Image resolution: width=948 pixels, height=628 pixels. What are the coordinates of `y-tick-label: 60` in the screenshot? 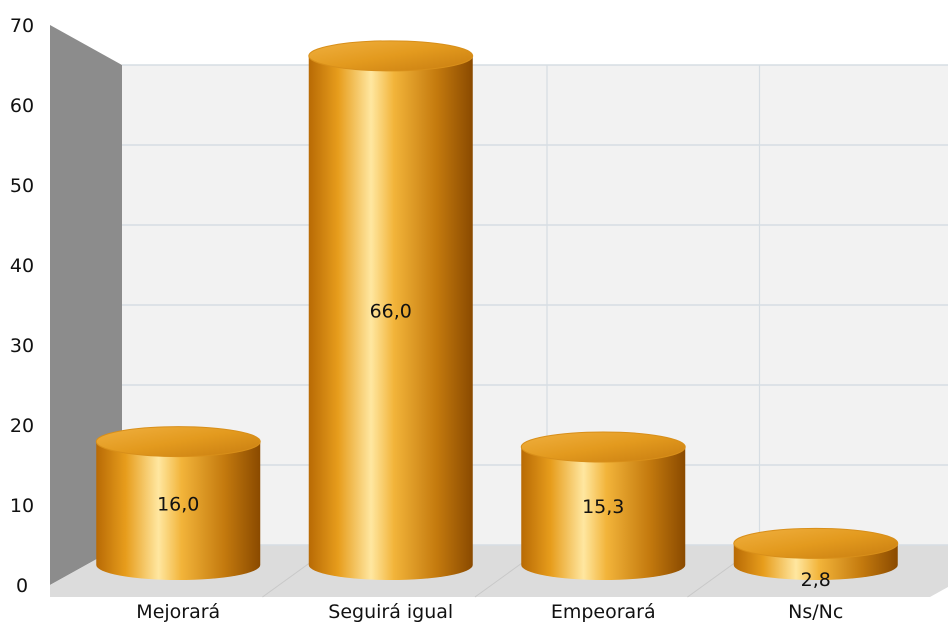 It's located at (22, 106).